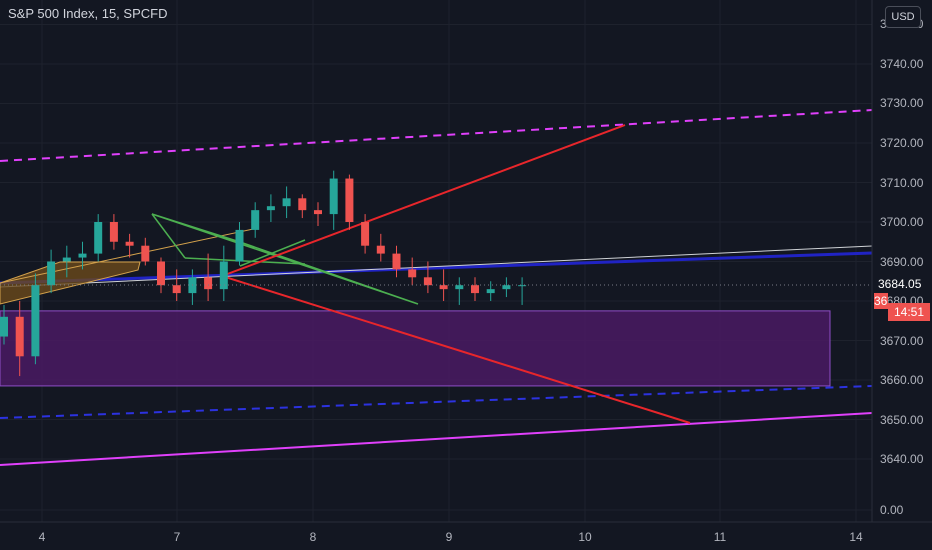 The height and width of the screenshot is (550, 932). I want to click on time-axis-bg, so click(466, 536).